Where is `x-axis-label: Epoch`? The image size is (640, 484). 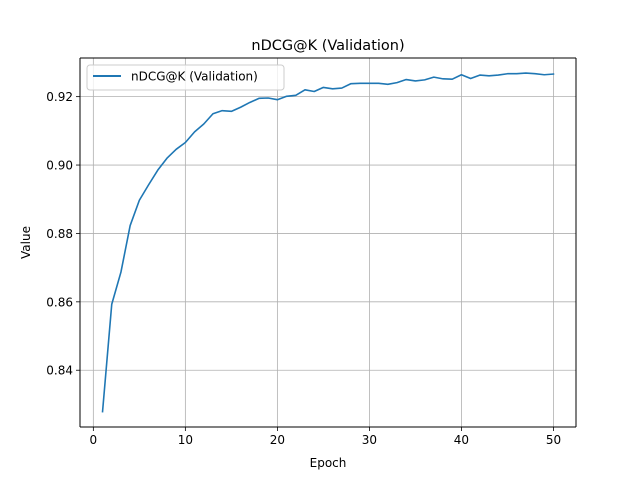 x-axis-label: Epoch is located at coordinates (328, 463).